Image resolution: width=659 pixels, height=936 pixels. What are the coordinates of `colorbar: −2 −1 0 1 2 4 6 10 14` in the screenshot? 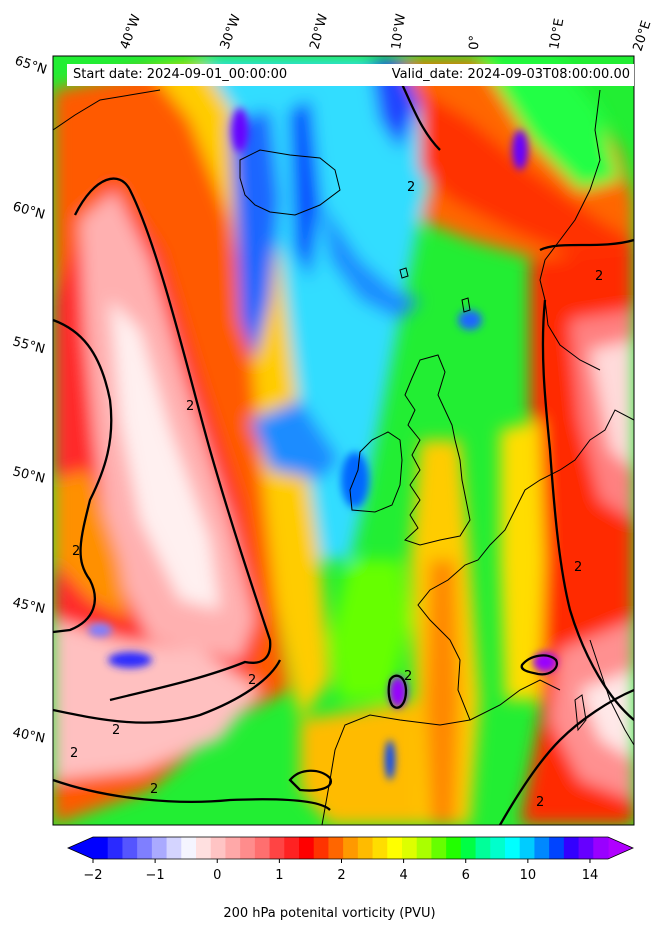 It's located at (350, 859).